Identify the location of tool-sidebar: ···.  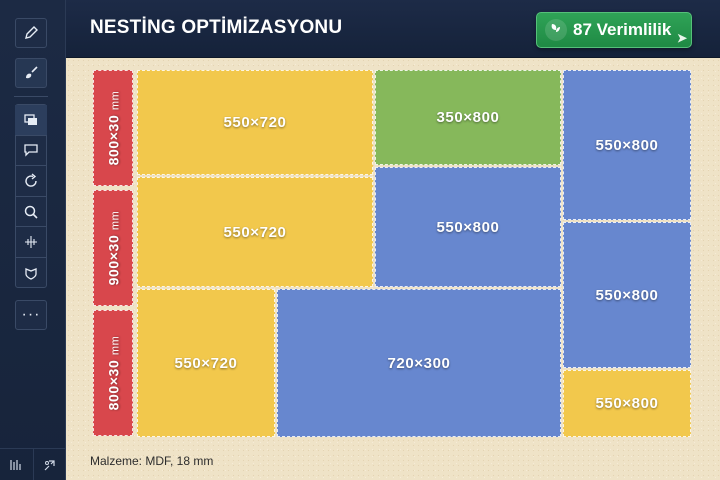
(33, 240).